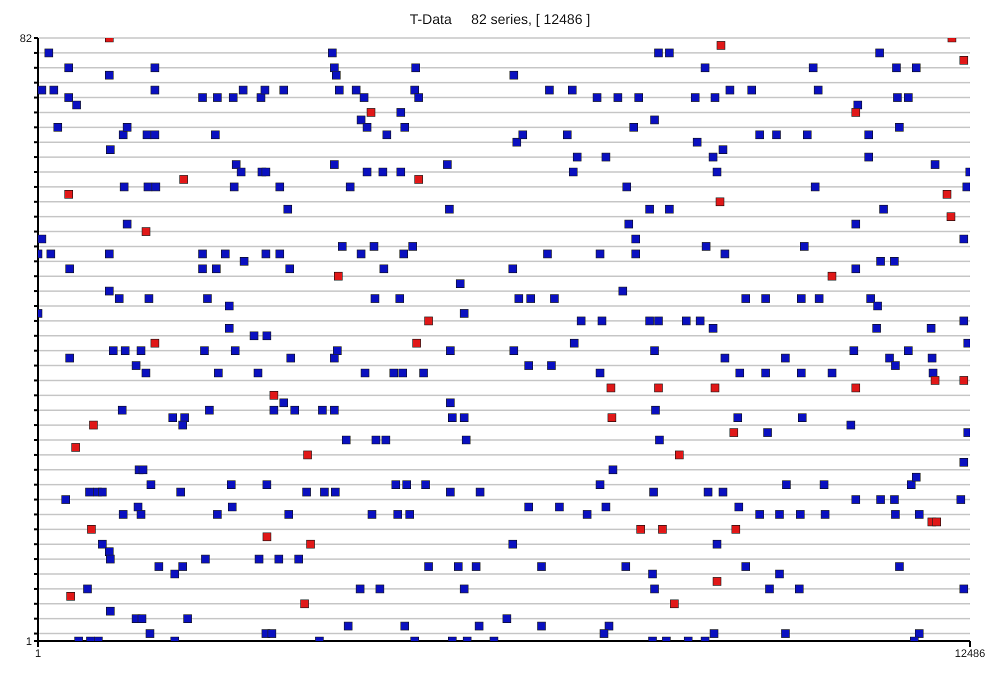 Image resolution: width=1000 pixels, height=685 pixels. Describe the element at coordinates (26, 38) in the screenshot. I see `y-tick-label: 82` at that location.